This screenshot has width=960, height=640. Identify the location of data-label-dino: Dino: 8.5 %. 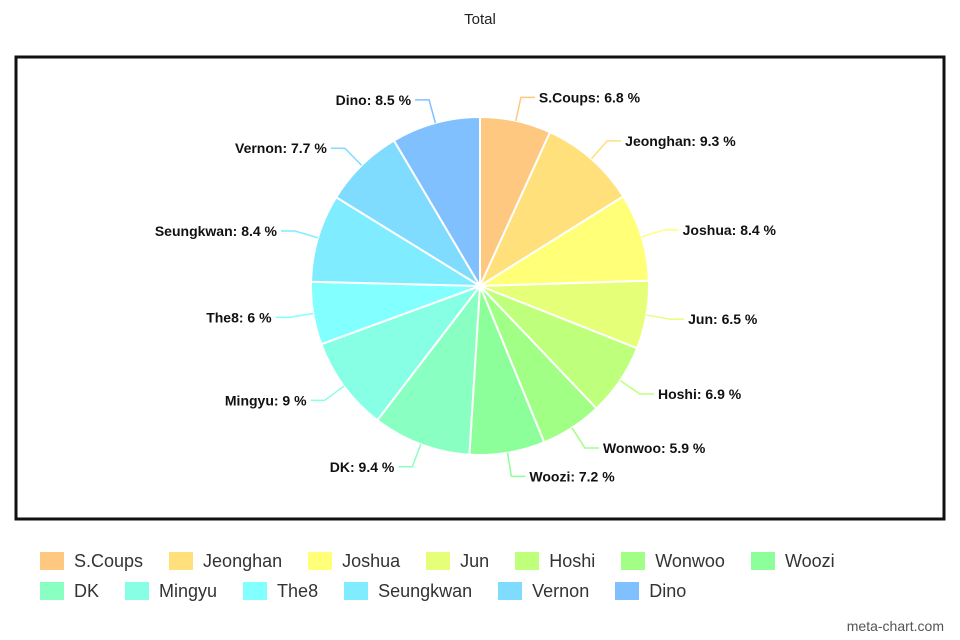
(374, 100).